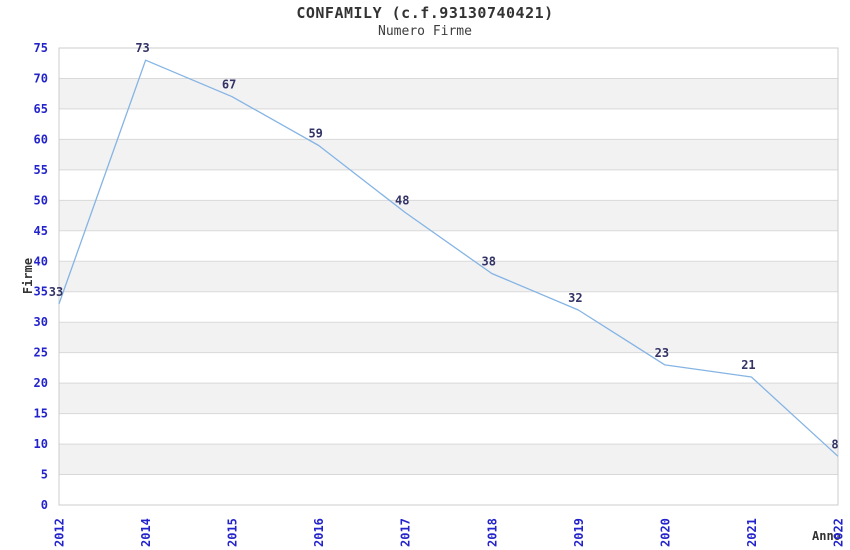 The height and width of the screenshot is (550, 850). What do you see at coordinates (315, 133) in the screenshot?
I see `data-label: 59` at bounding box center [315, 133].